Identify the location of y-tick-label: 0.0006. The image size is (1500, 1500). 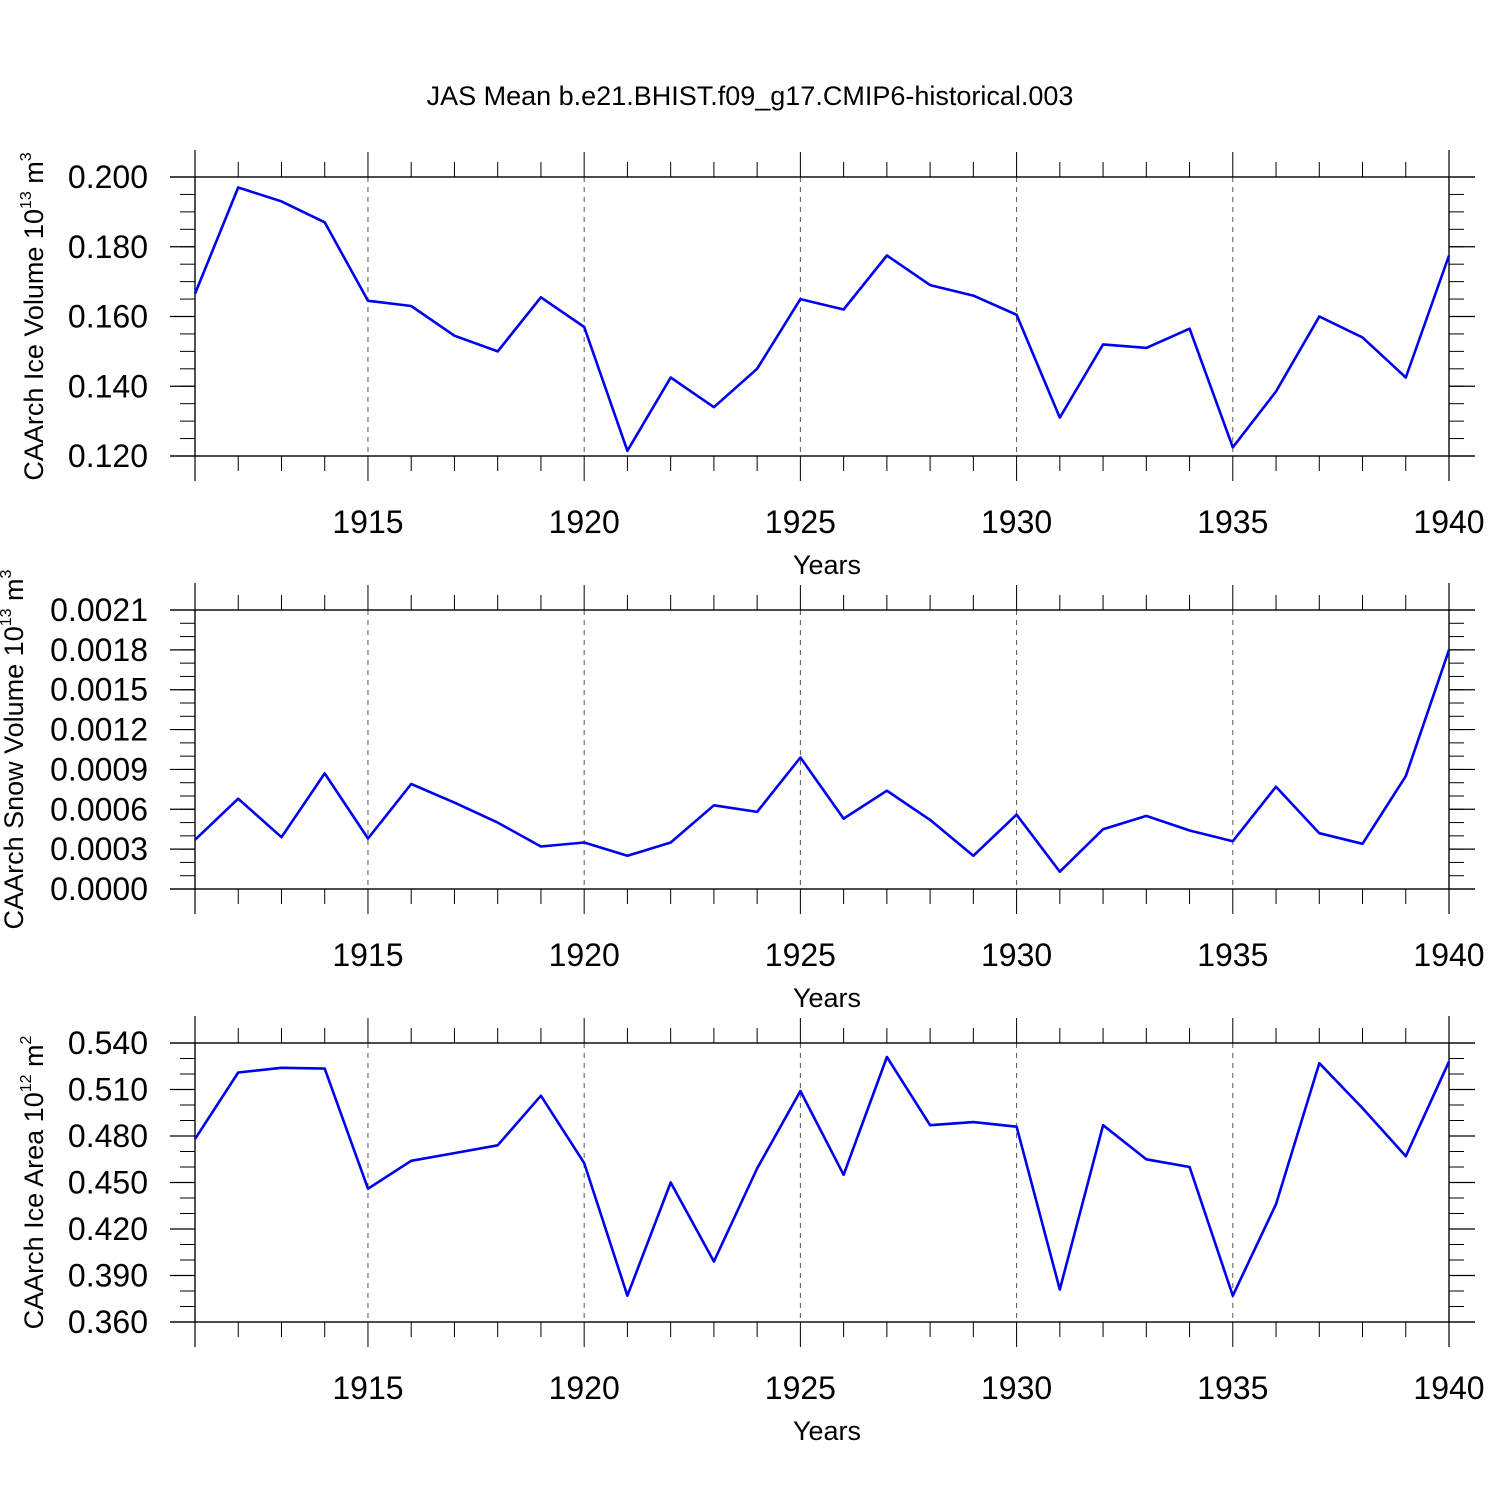
(99, 809).